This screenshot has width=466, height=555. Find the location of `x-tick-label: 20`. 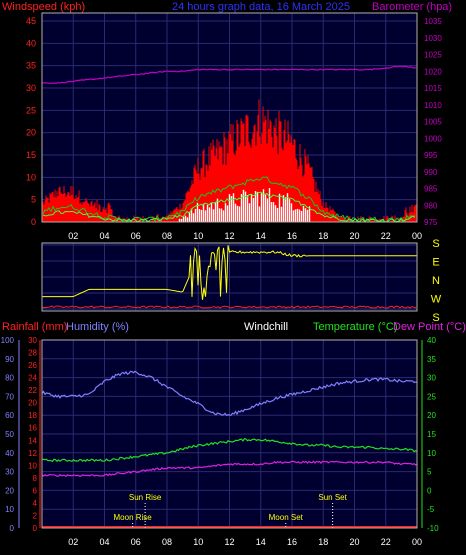

x-tick-label: 20 is located at coordinates (354, 236).